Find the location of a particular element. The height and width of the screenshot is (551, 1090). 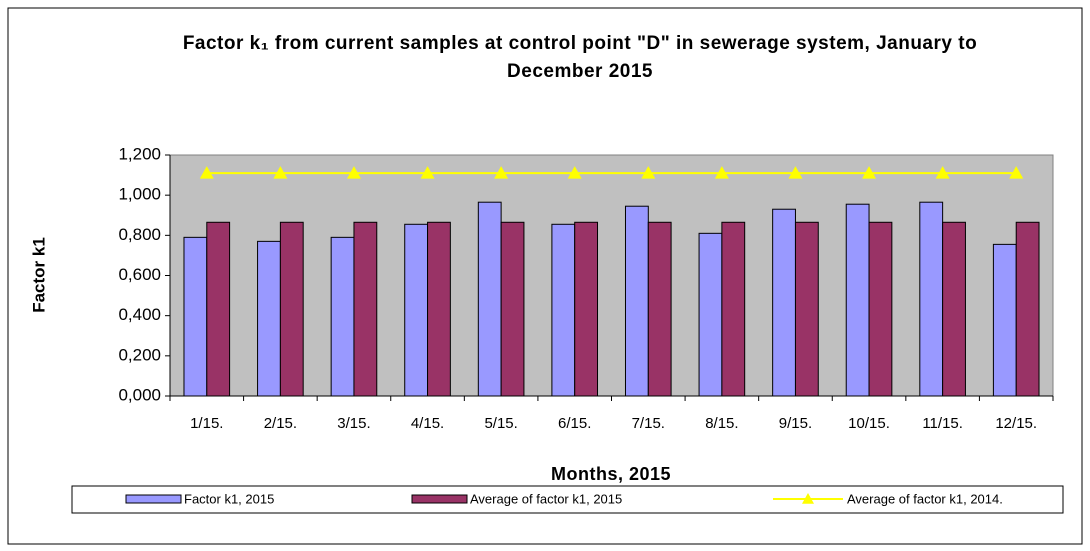

legend-box is located at coordinates (567, 499).